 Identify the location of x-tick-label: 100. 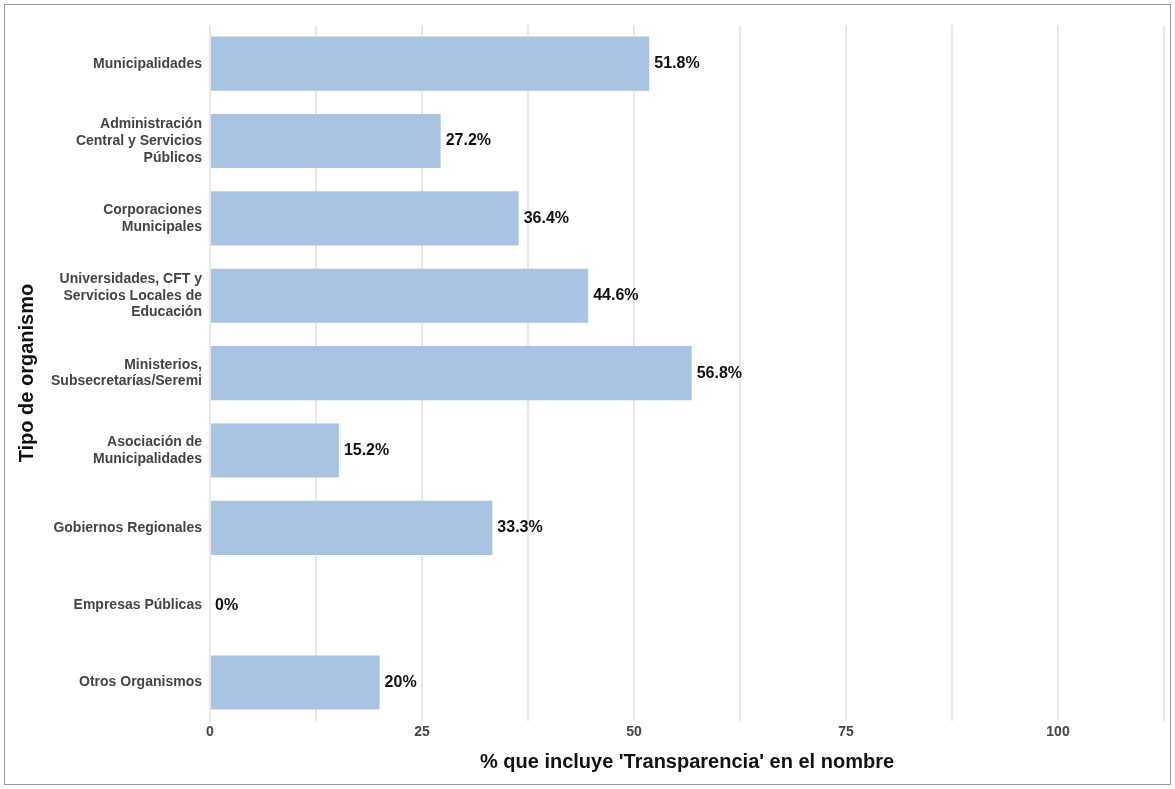
(1058, 731).